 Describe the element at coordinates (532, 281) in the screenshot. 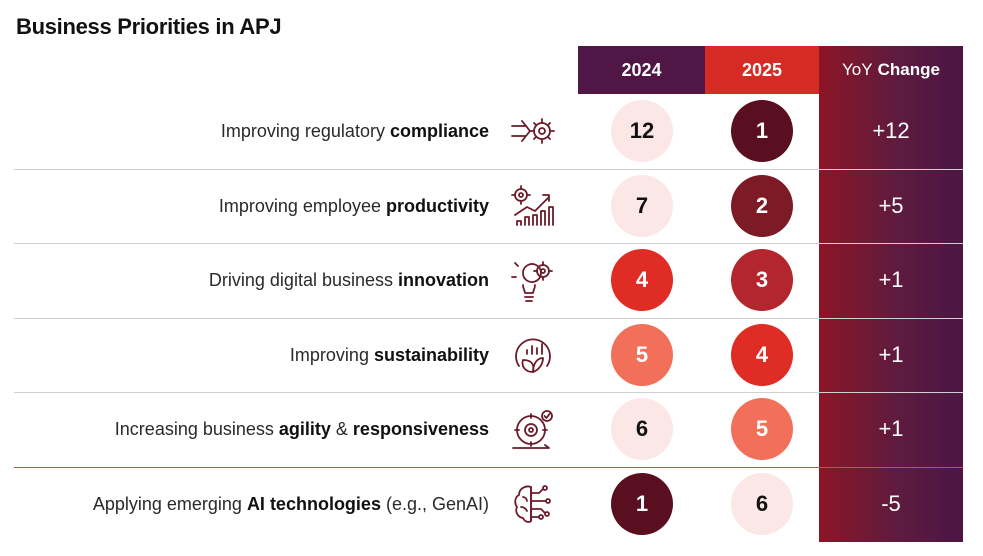

I see `innovation-lightbulb-gear-icon` at that location.